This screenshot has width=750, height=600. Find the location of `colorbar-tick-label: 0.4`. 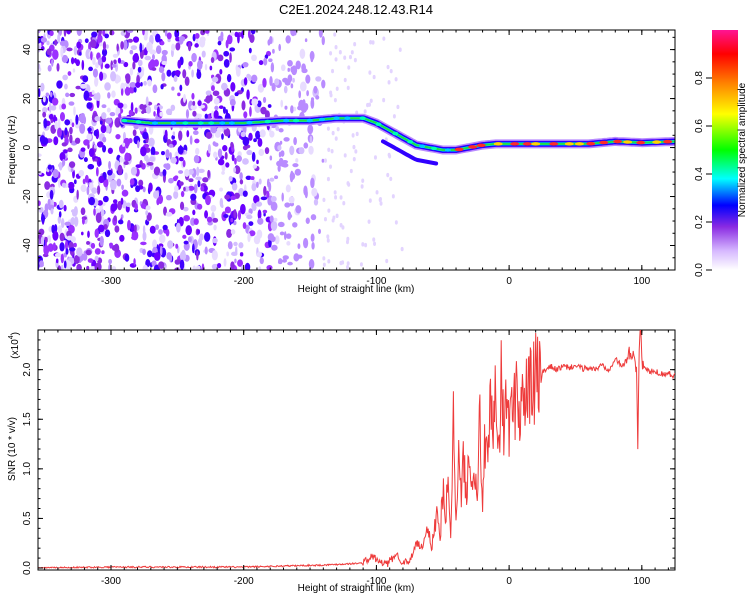

colorbar-tick-label: 0.4 is located at coordinates (699, 174).